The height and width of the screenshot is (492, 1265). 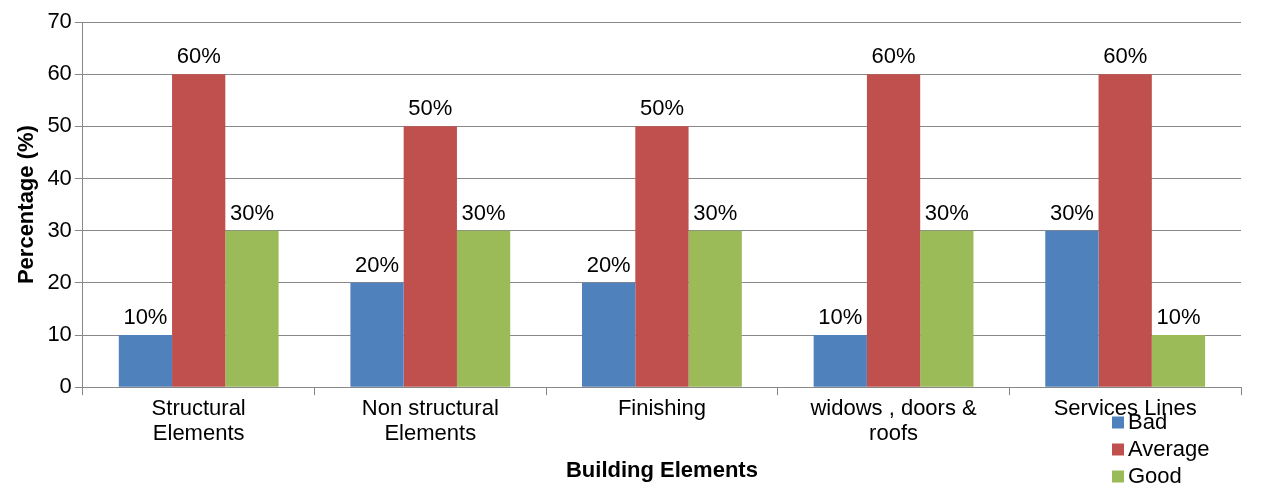 I want to click on x-axis-title: Building Elements, so click(x=661, y=469).